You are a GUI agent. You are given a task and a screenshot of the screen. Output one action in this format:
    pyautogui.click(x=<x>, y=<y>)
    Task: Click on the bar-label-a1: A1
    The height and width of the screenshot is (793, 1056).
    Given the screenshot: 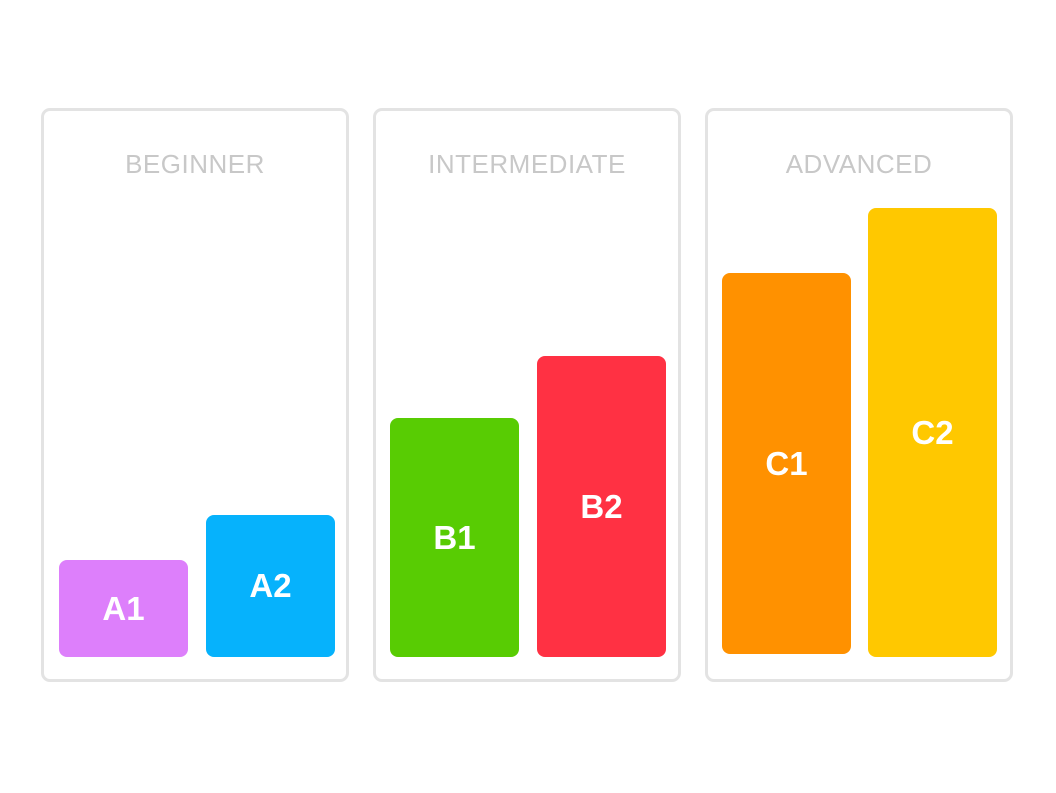 What is the action you would take?
    pyautogui.click(x=123, y=608)
    